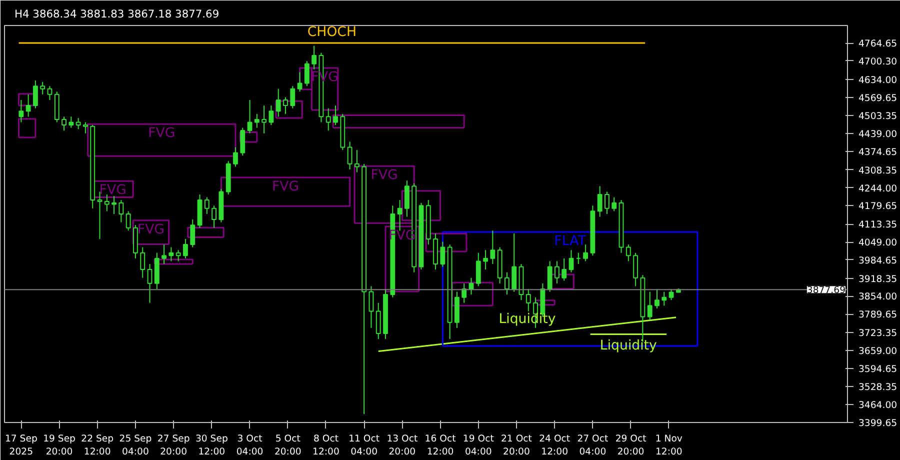  Describe the element at coordinates (878, 206) in the screenshot. I see `y-tick-label: 4179.65` at that location.